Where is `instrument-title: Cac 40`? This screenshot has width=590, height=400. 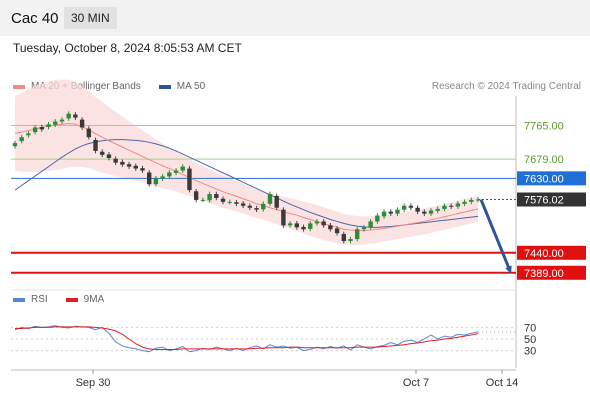 instrument-title: Cac 40 is located at coordinates (35, 18).